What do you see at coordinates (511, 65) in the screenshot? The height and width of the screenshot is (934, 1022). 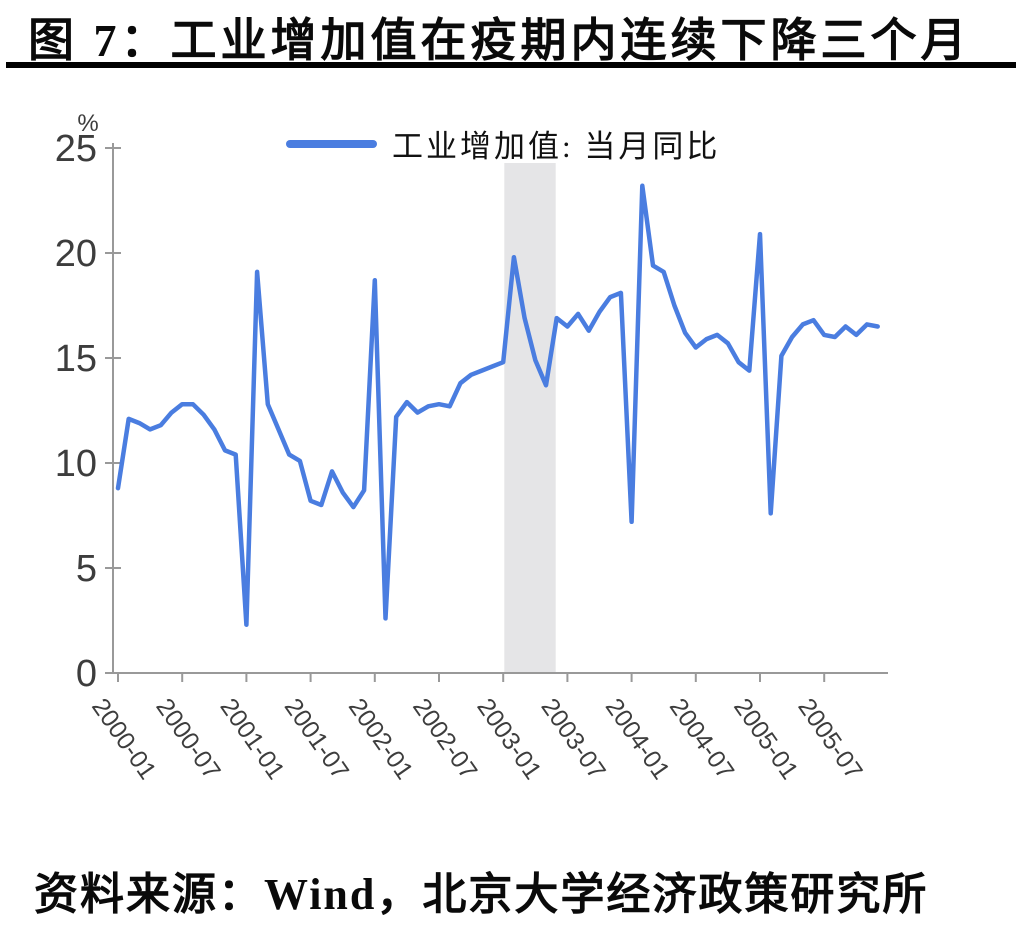 I see `title-underline` at bounding box center [511, 65].